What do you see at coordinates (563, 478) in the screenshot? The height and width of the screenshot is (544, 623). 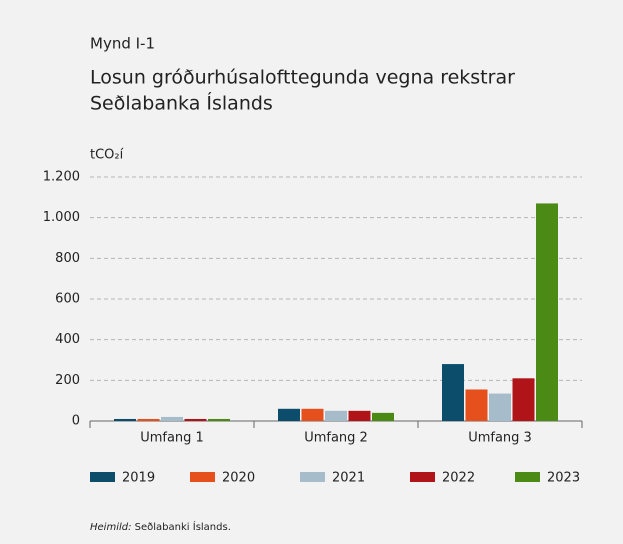 I see `legend-label: 2023` at bounding box center [563, 478].